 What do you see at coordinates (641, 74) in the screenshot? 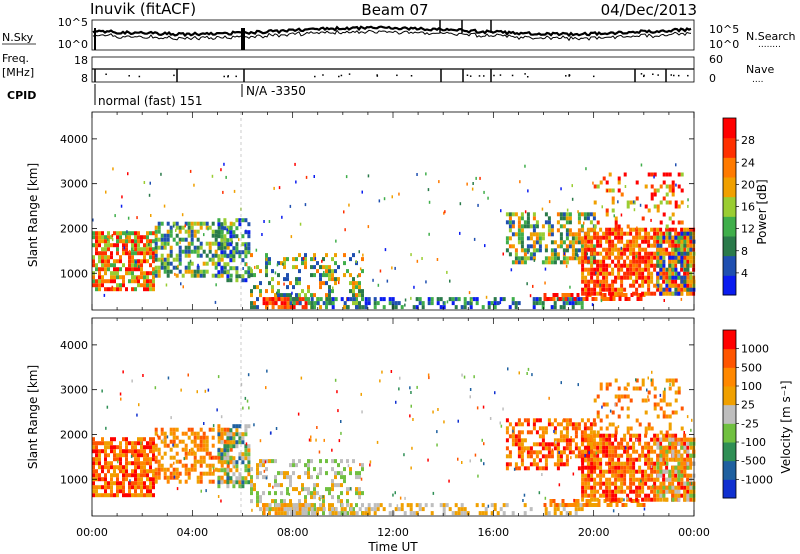
I see `nave-dot` at bounding box center [641, 74].